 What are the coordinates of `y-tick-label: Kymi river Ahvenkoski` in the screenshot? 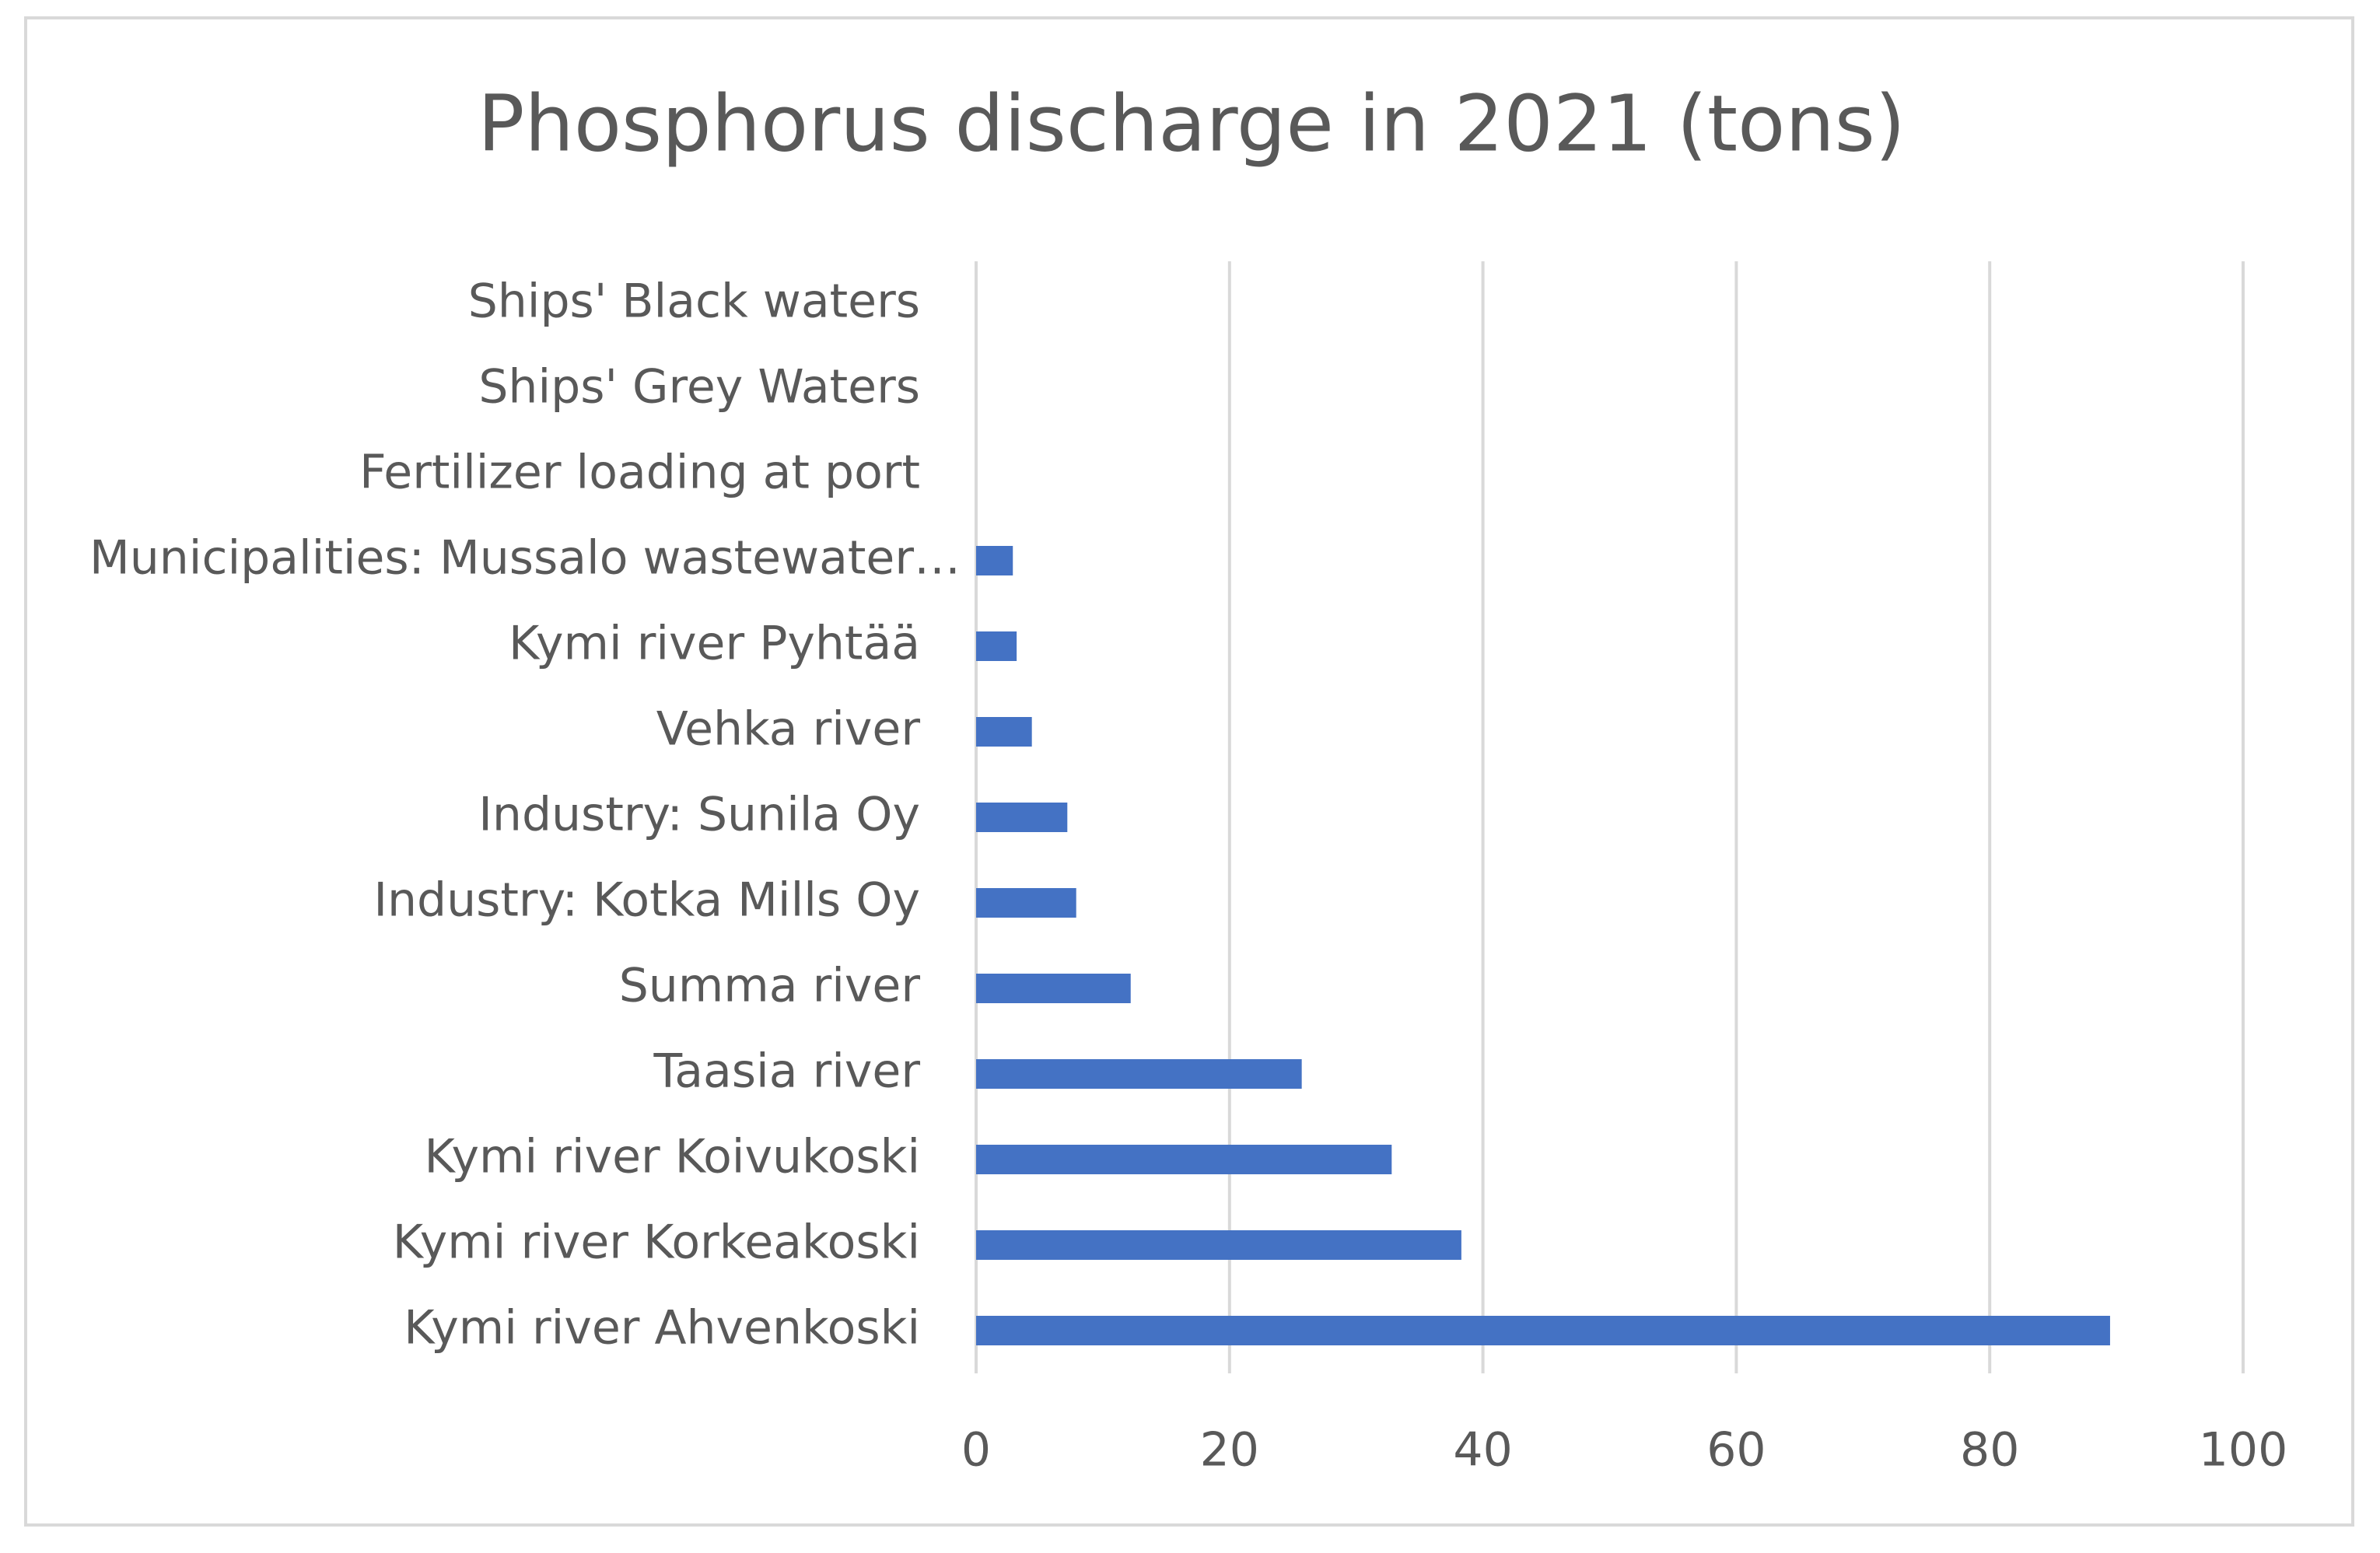 It's located at (662, 1328).